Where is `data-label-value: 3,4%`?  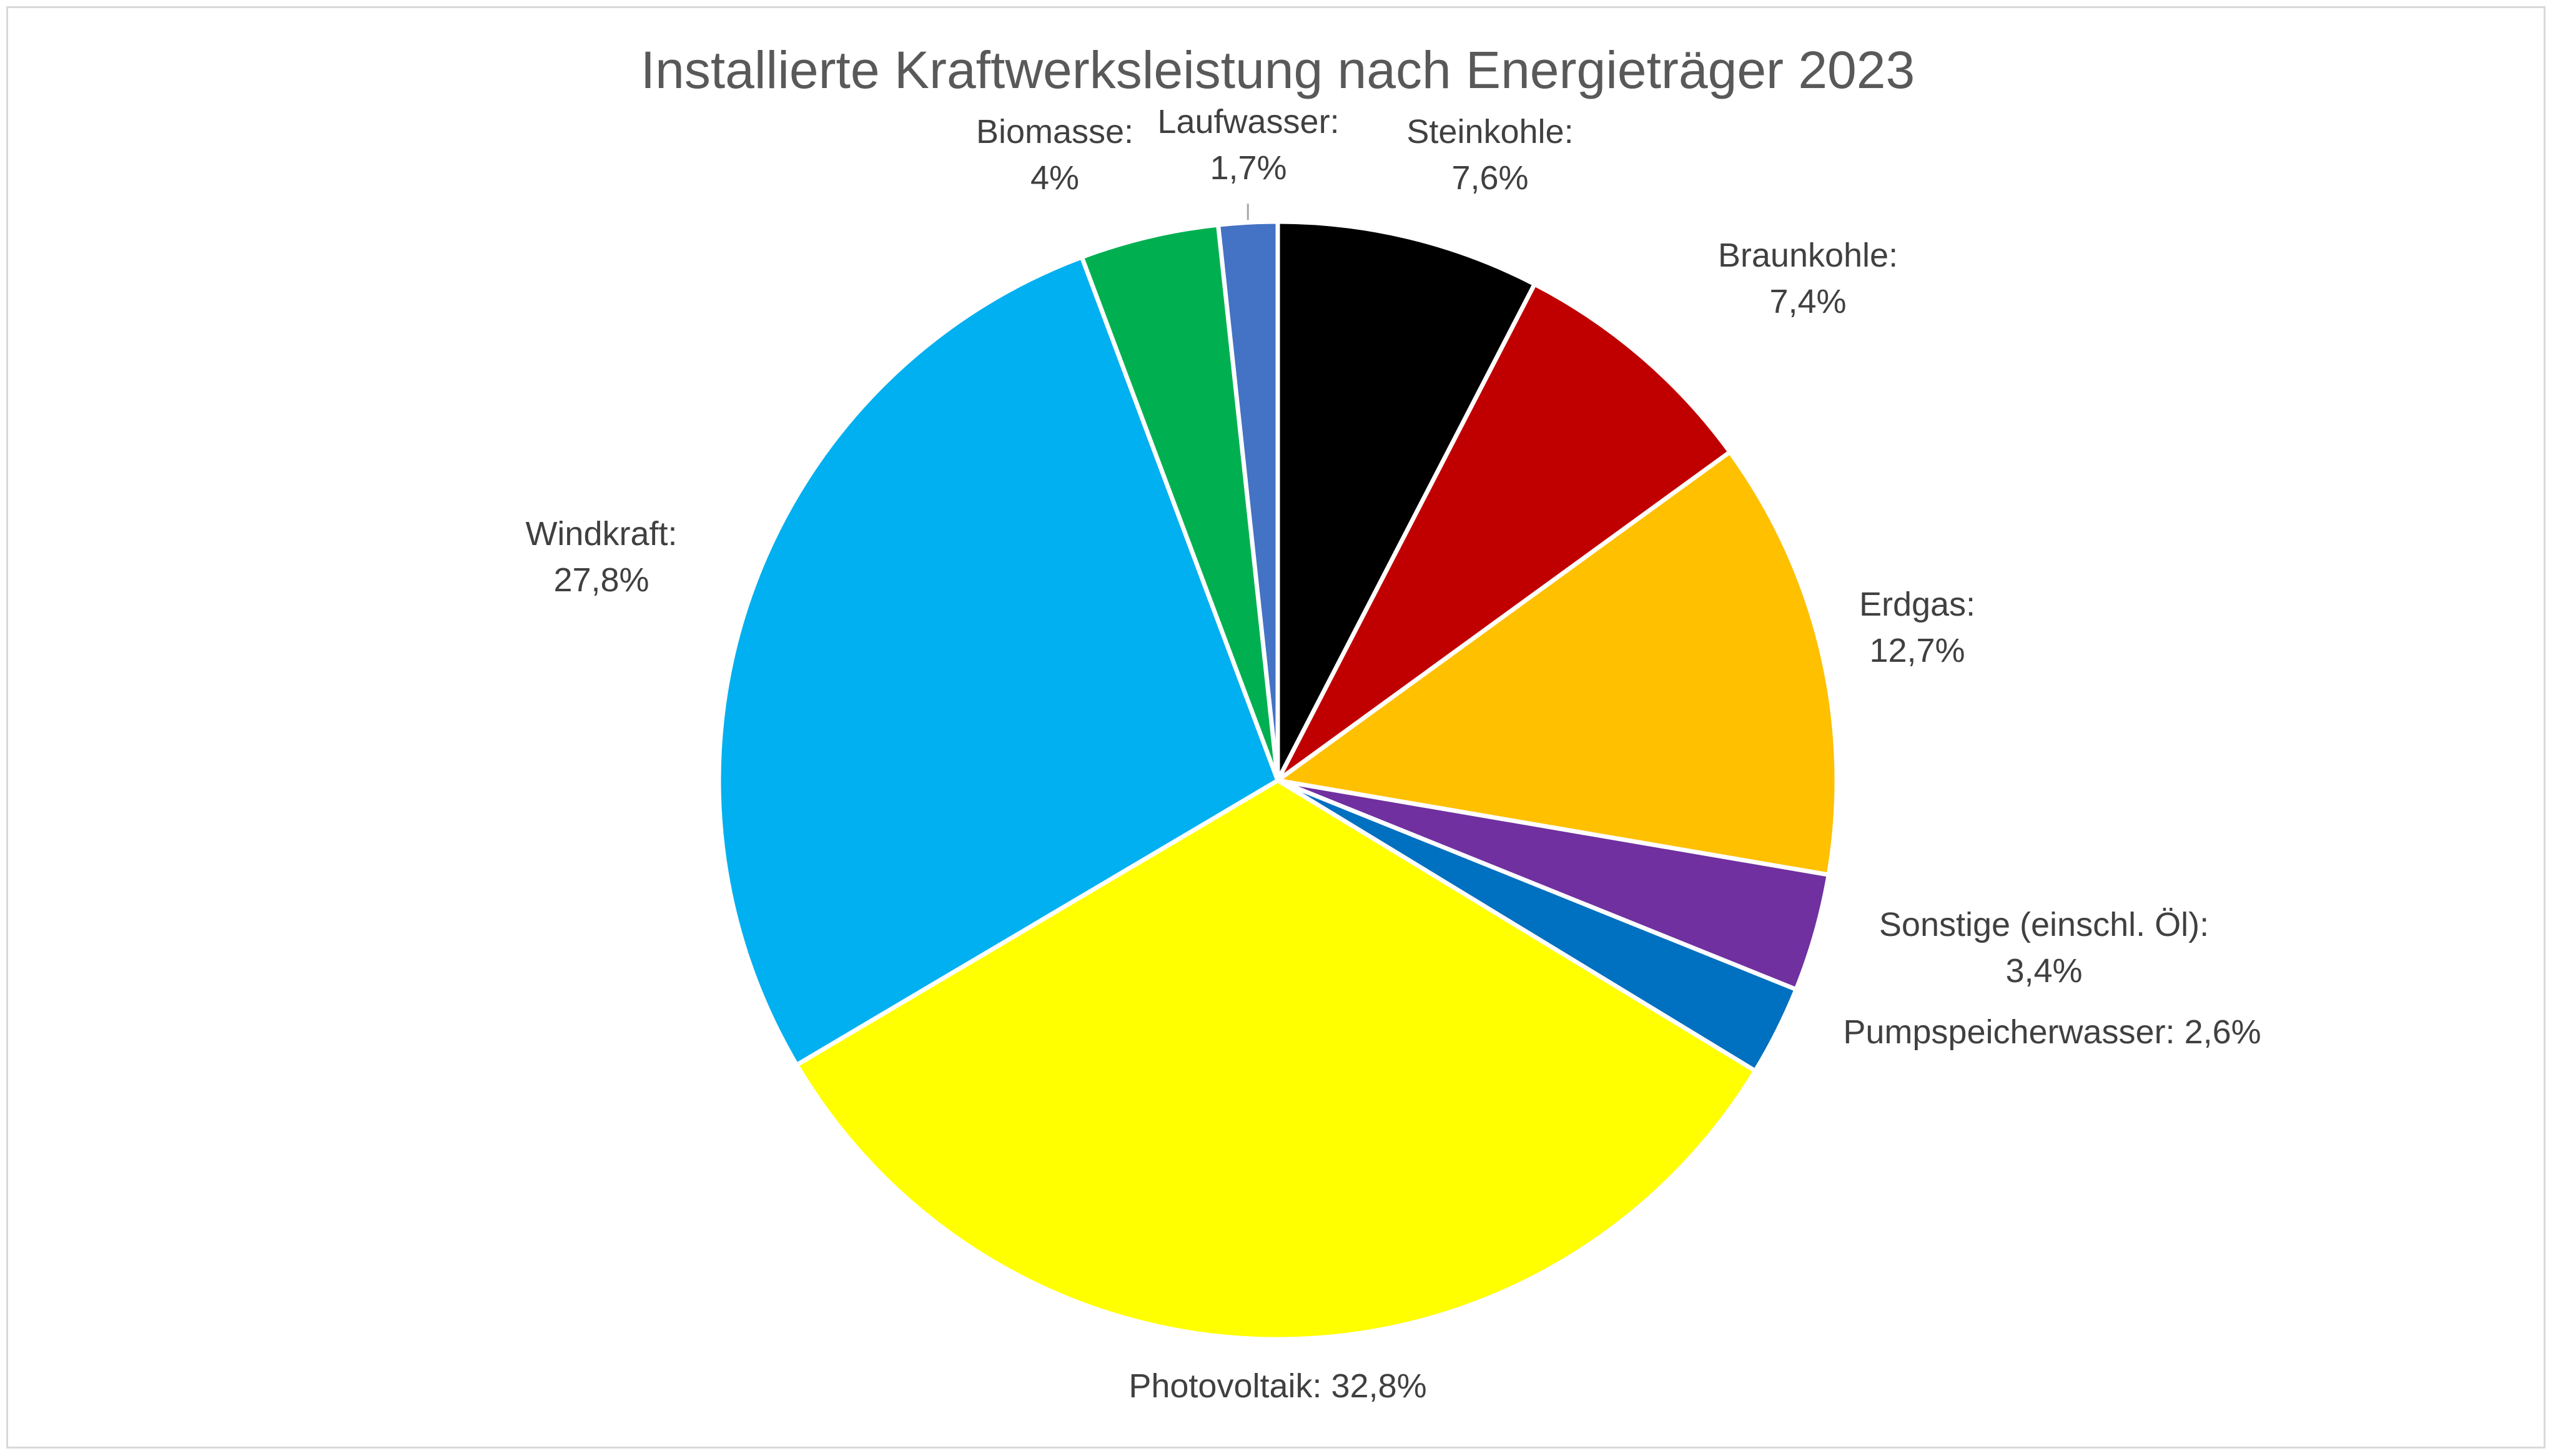
data-label-value: 3,4% is located at coordinates (2043, 971).